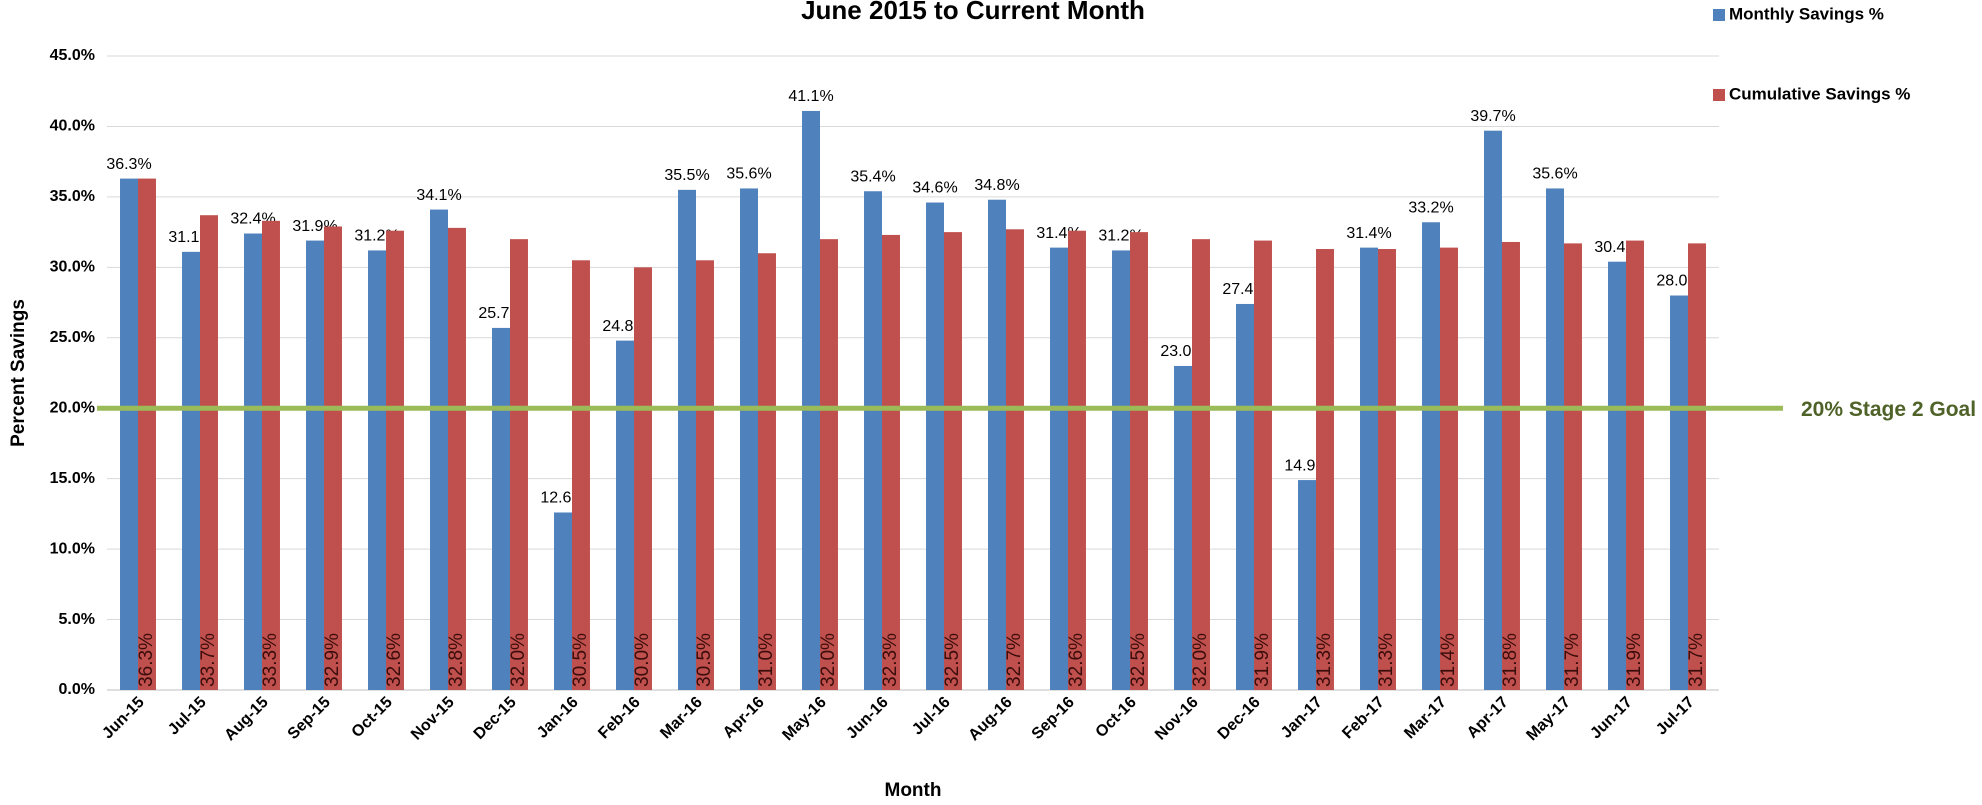 This screenshot has height=805, width=1982. Describe the element at coordinates (1430, 207) in the screenshot. I see `data-label: 33.2%` at that location.